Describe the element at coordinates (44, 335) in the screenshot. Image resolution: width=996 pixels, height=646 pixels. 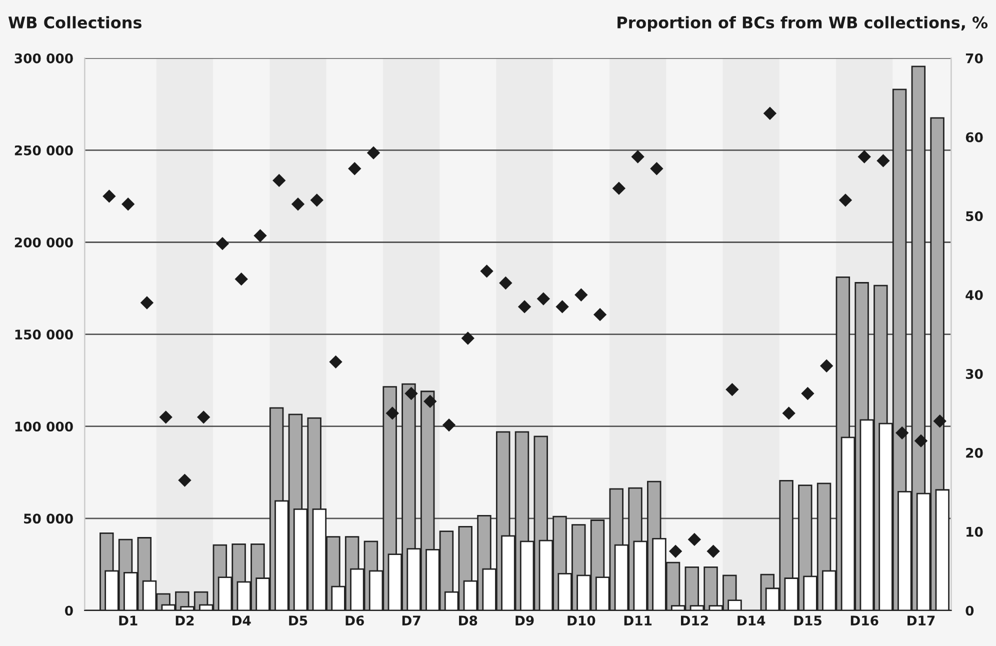
I see `y-tick-label: 150 000` at that location.